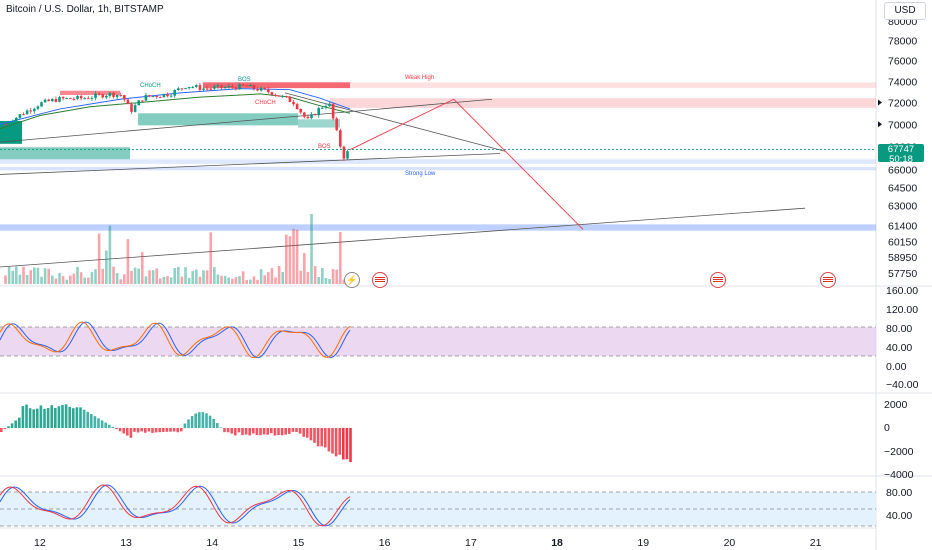 The image size is (932, 550). I want to click on price-tick-label: 64500, so click(902, 189).